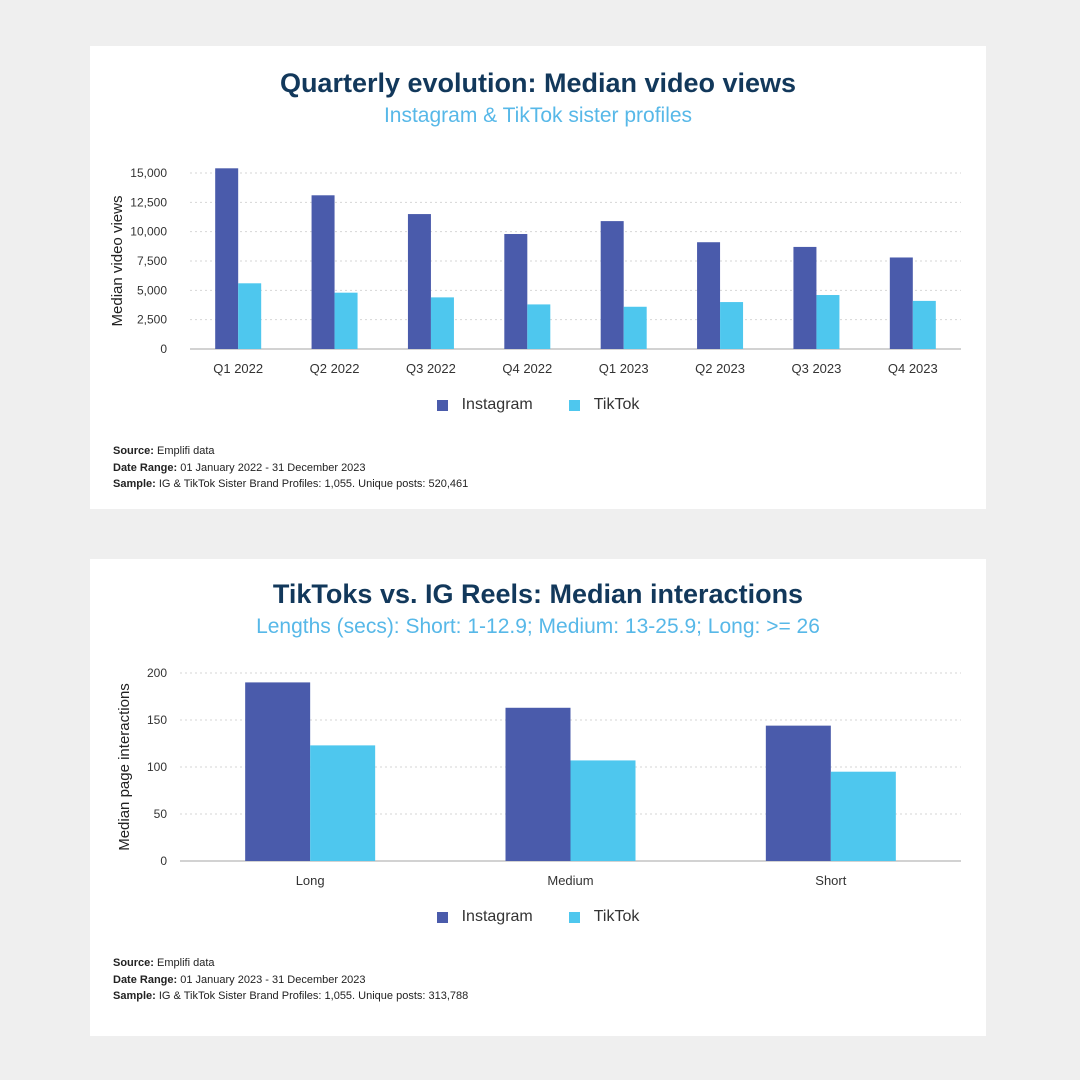  What do you see at coordinates (343, 803) in the screenshot?
I see `bar-tiktok-long` at bounding box center [343, 803].